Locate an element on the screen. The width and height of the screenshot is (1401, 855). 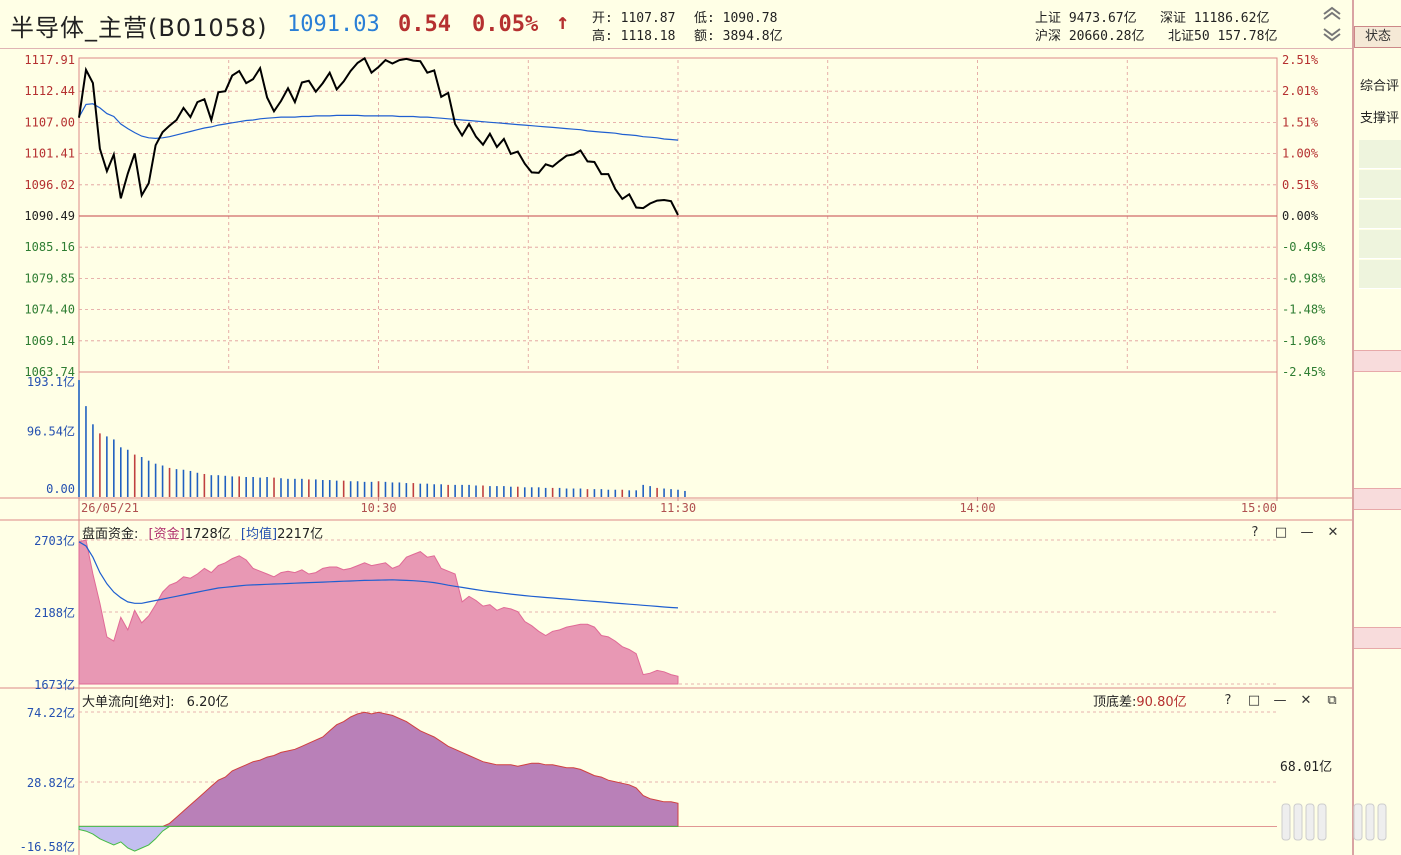
up-arrow-icon: ↑ is located at coordinates (563, 22).